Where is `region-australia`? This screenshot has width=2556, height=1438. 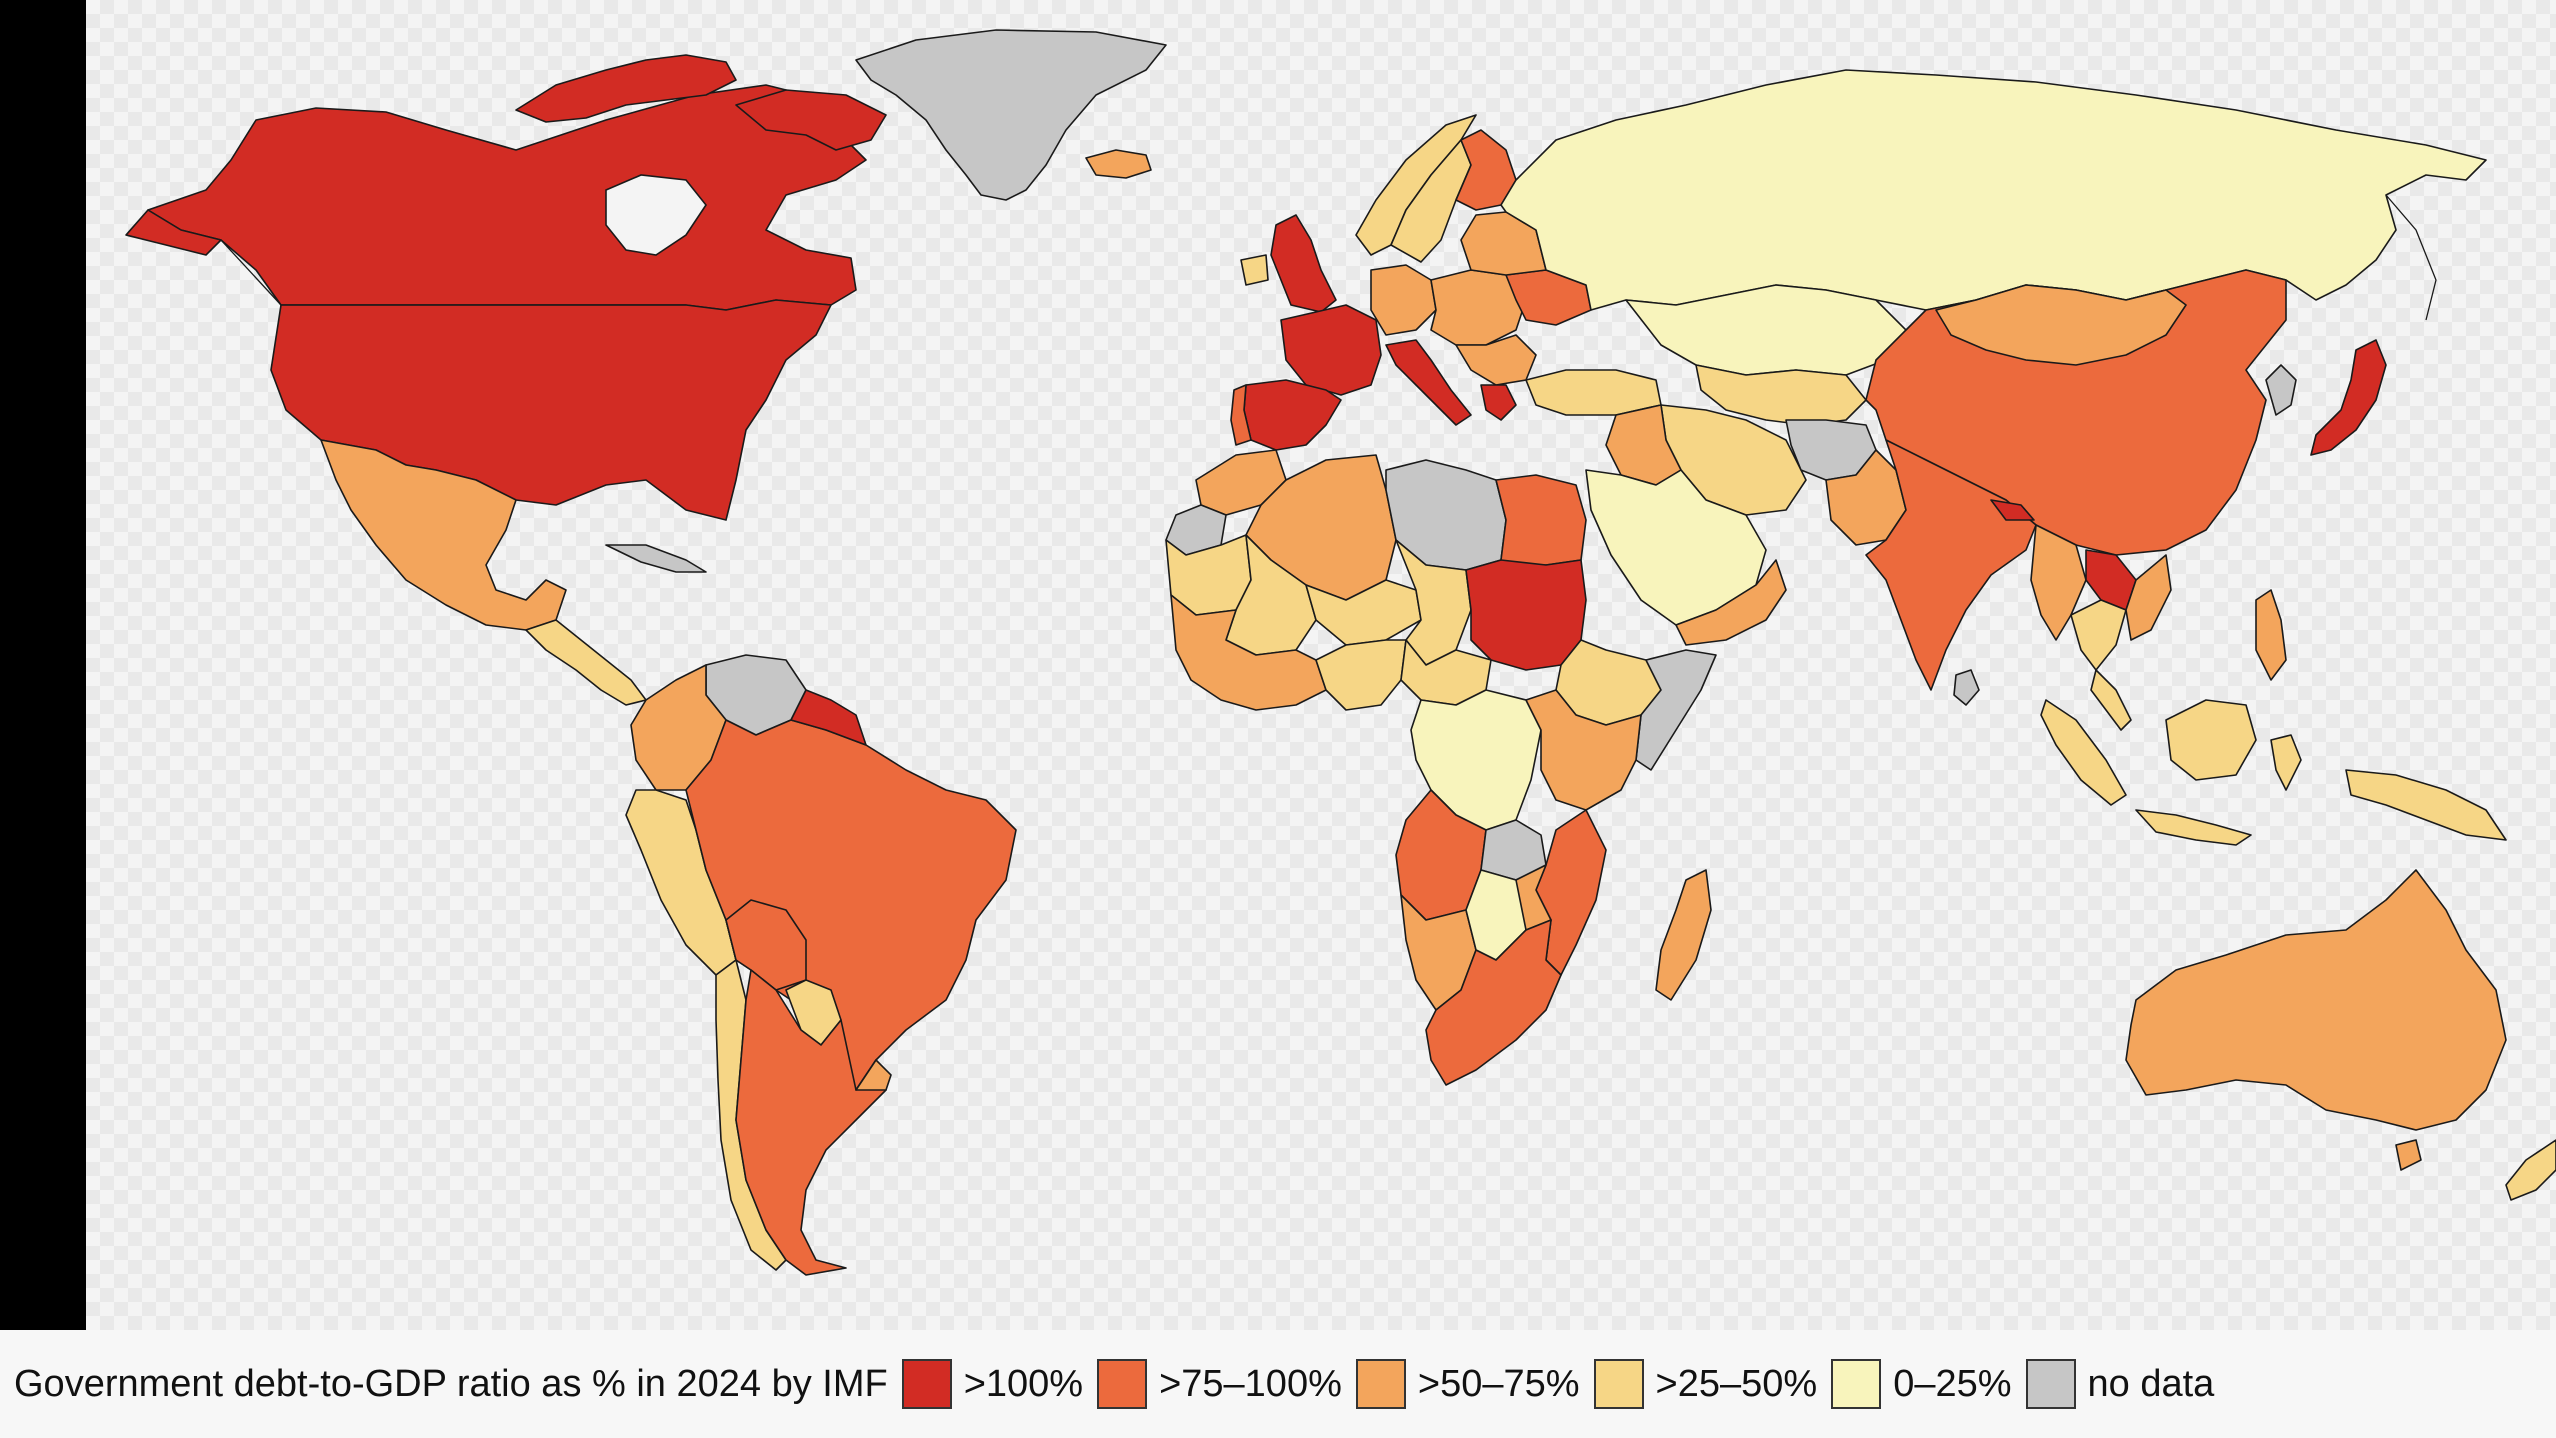 region-australia is located at coordinates (2316, 1000).